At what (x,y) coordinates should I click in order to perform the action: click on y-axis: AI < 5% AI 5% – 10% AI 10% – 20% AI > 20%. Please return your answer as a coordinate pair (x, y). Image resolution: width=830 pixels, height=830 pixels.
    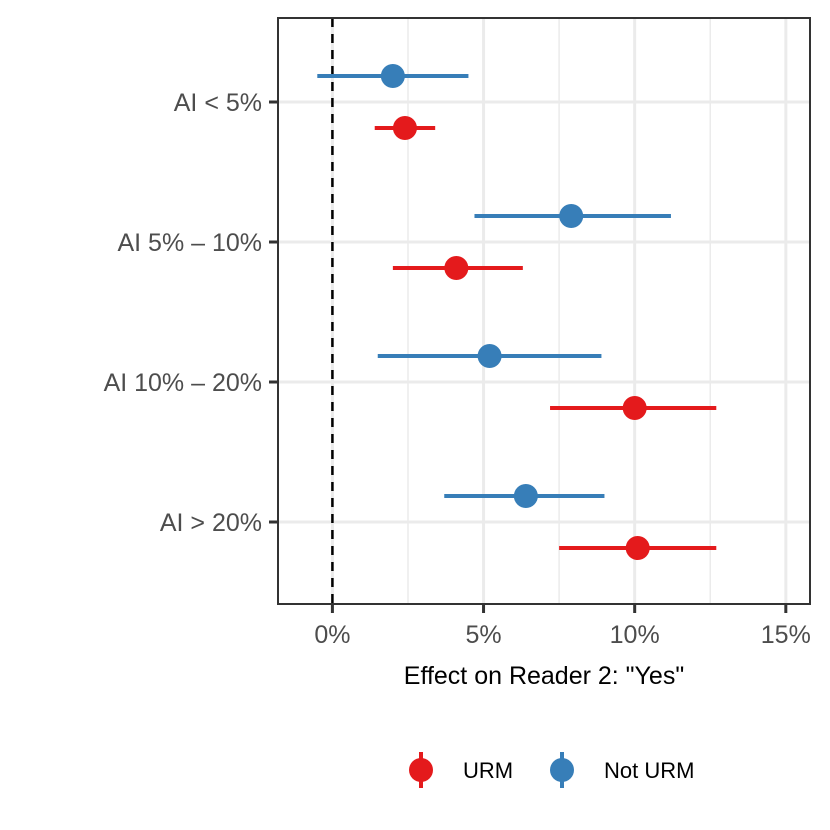
    Looking at the image, I should click on (191, 313).